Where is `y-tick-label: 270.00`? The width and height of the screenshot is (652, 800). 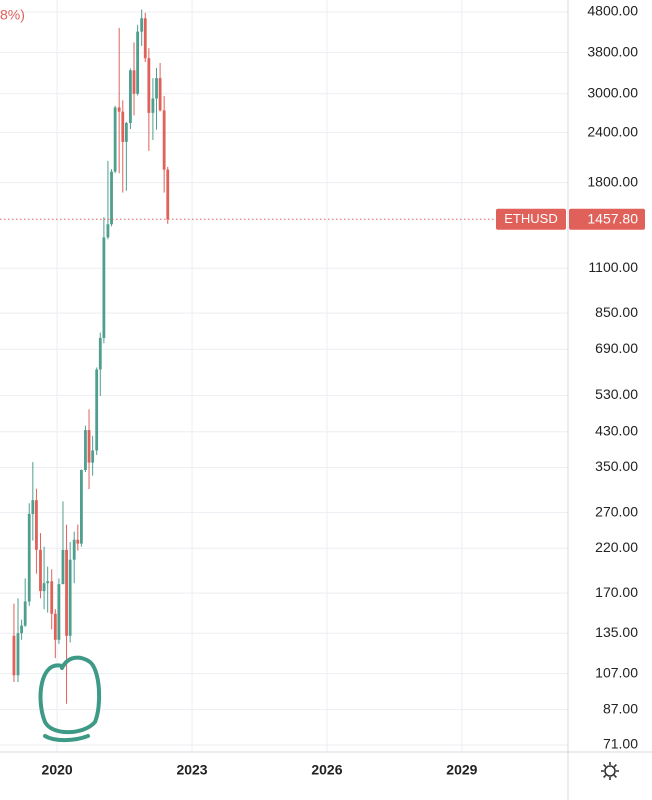
y-tick-label: 270.00 is located at coordinates (616, 511).